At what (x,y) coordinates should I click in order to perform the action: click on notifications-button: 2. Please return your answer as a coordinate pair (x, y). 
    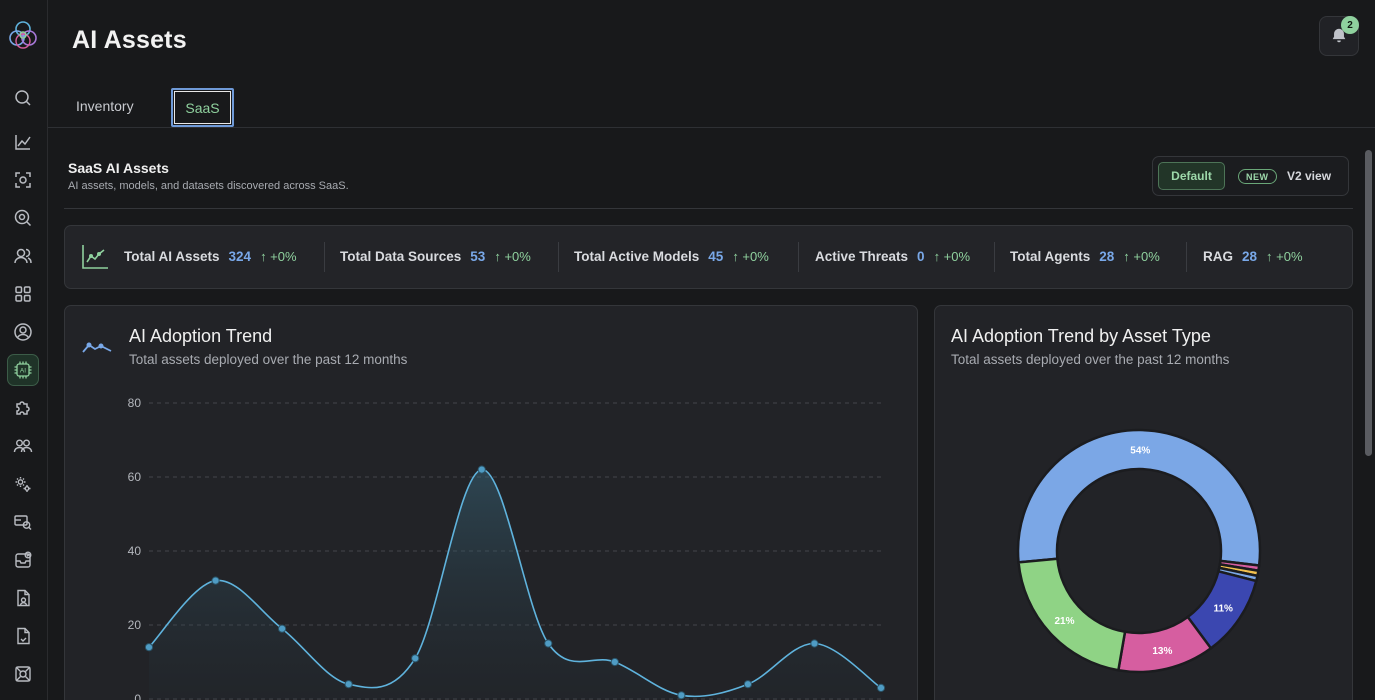
    Looking at the image, I should click on (1339, 36).